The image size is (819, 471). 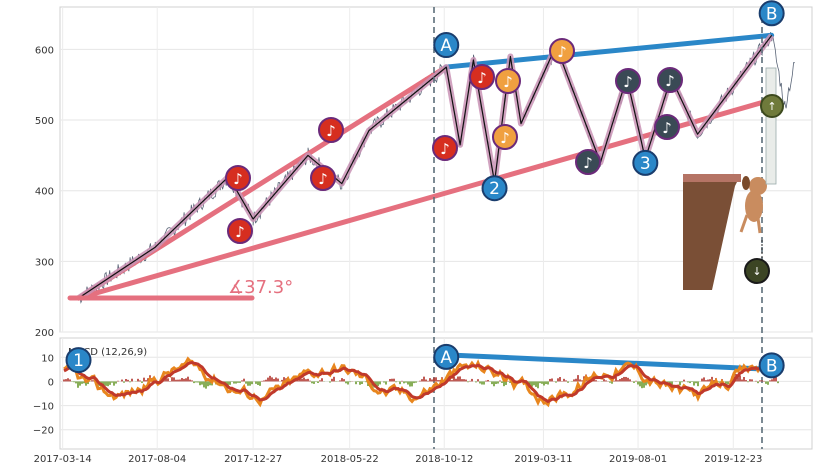 What do you see at coordinates (645, 162) in the screenshot?
I see `point-marker-3: 3` at bounding box center [645, 162].